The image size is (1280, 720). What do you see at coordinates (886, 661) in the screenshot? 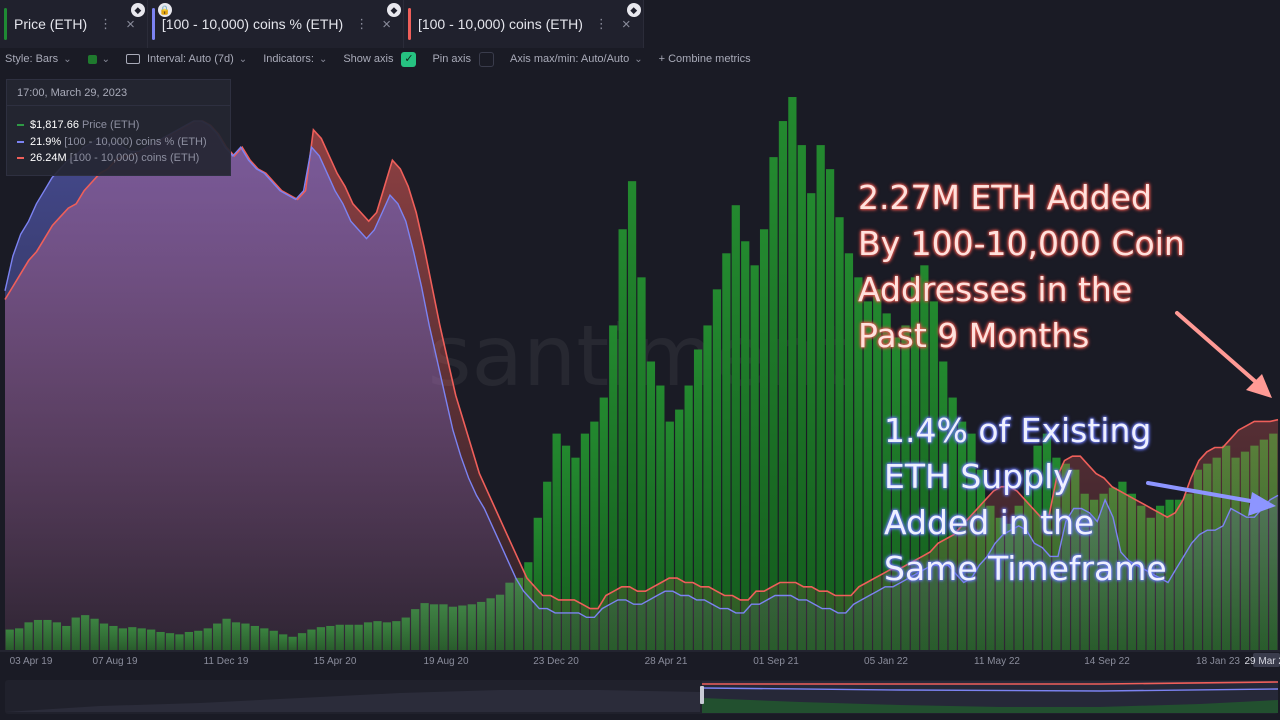
I see `x-tick-label: 05 Jan 22` at bounding box center [886, 661].